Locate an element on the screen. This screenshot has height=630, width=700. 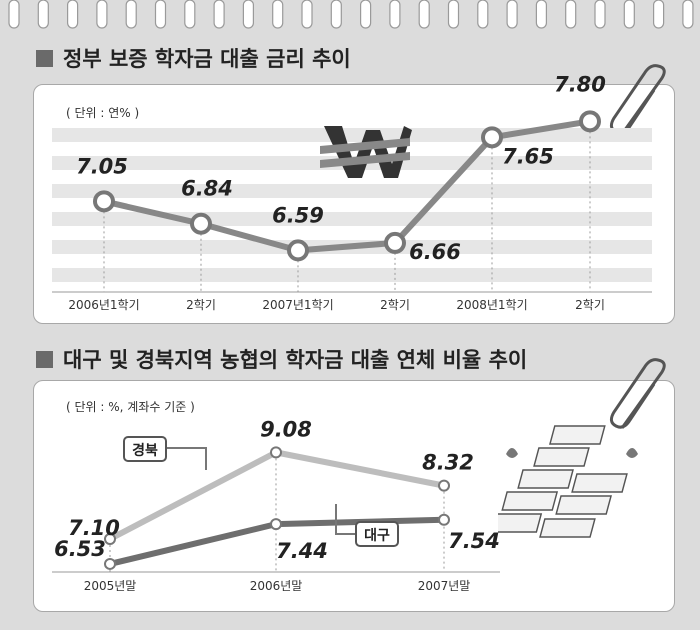
won-symbol-icon is located at coordinates (366, 152).